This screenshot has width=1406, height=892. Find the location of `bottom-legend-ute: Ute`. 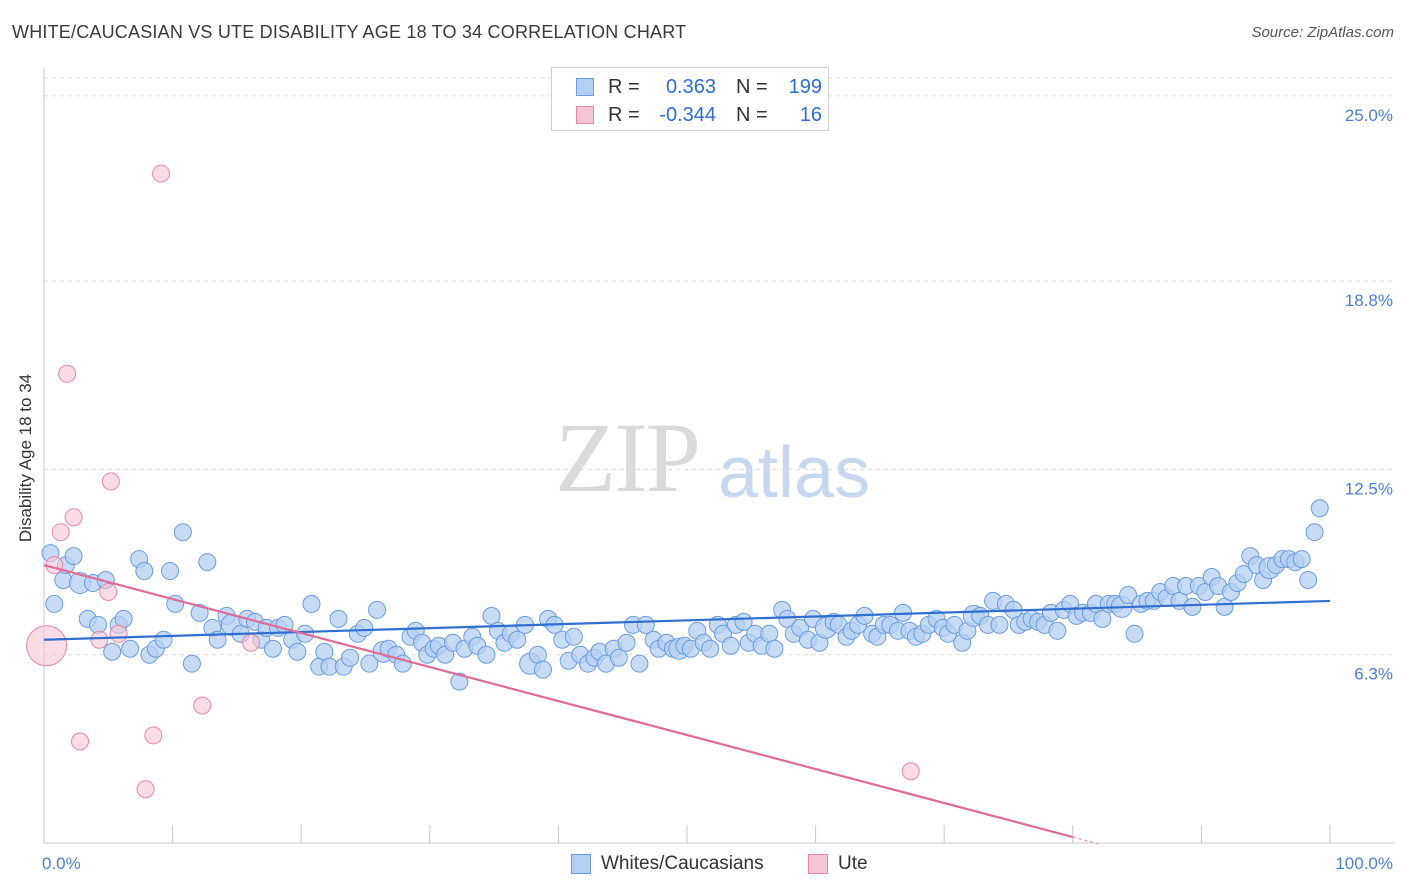

bottom-legend-ute: Ute is located at coordinates (838, 864).